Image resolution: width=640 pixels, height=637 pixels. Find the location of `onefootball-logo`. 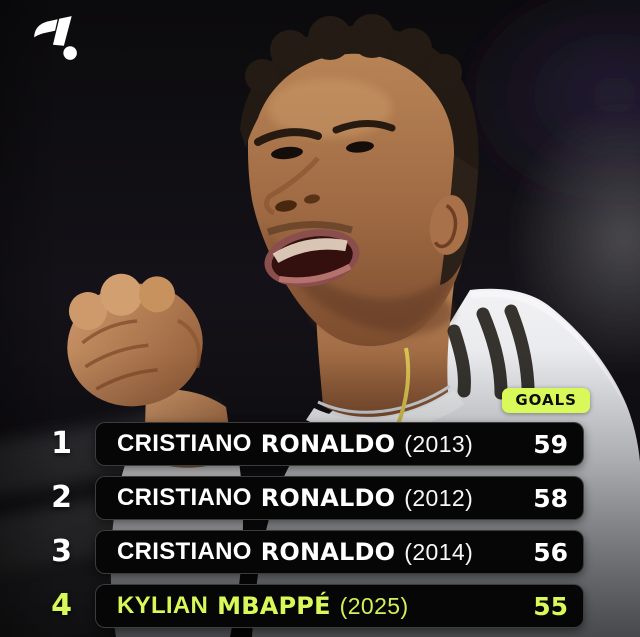

onefootball-logo is located at coordinates (54, 38).